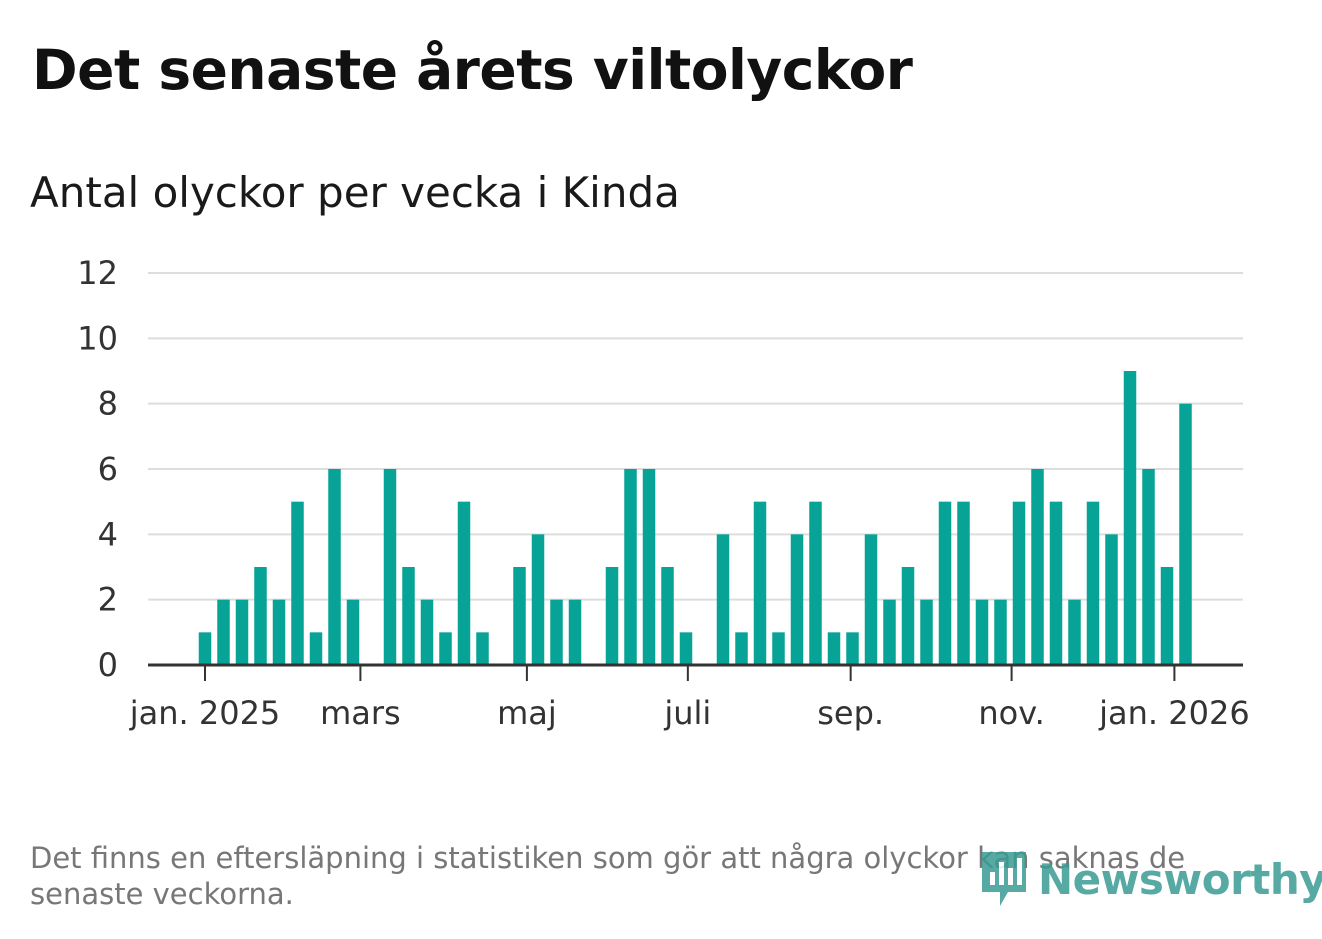 The height and width of the screenshot is (939, 1322). What do you see at coordinates (108, 534) in the screenshot?
I see `y-tick-label: 4` at bounding box center [108, 534].